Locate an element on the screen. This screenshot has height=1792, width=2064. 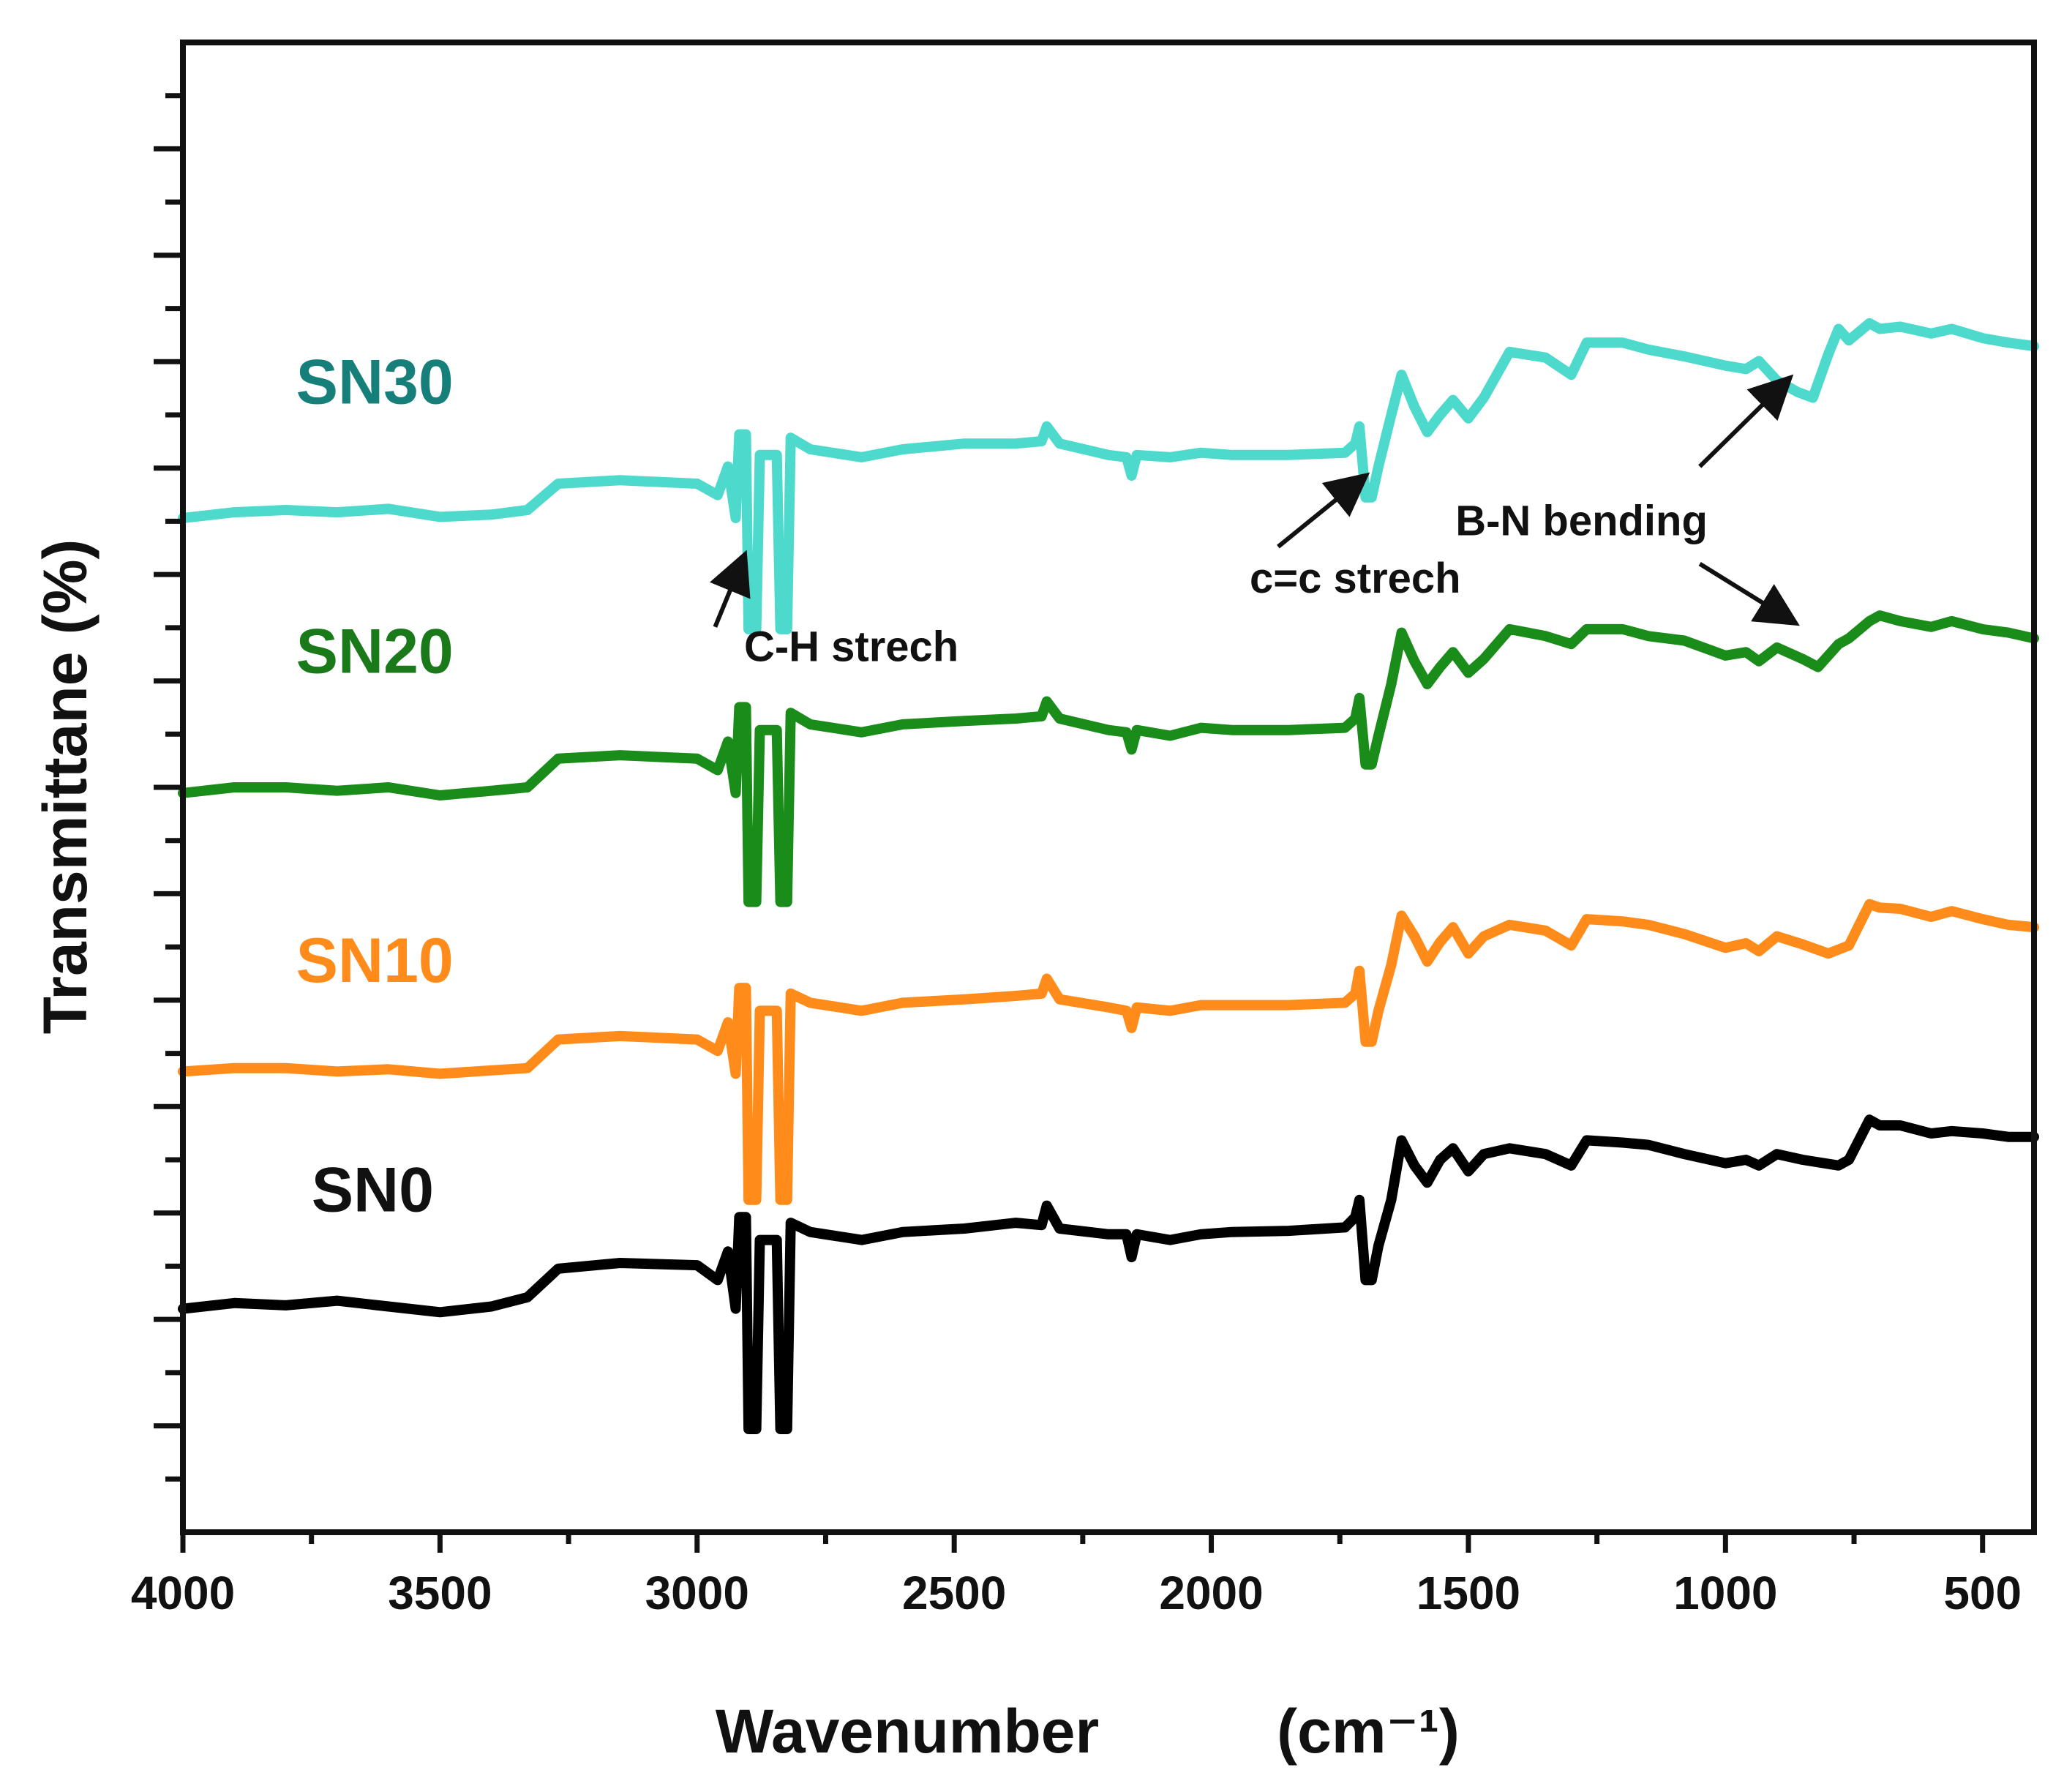
series-label-sn30: SN30 is located at coordinates (375, 382).